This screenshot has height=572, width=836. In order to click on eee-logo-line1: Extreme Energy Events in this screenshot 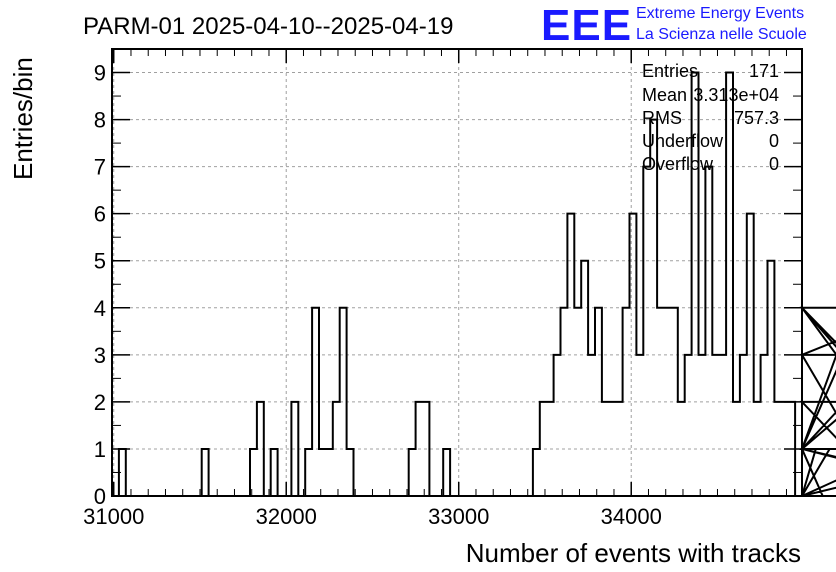, I will do `click(720, 13)`.